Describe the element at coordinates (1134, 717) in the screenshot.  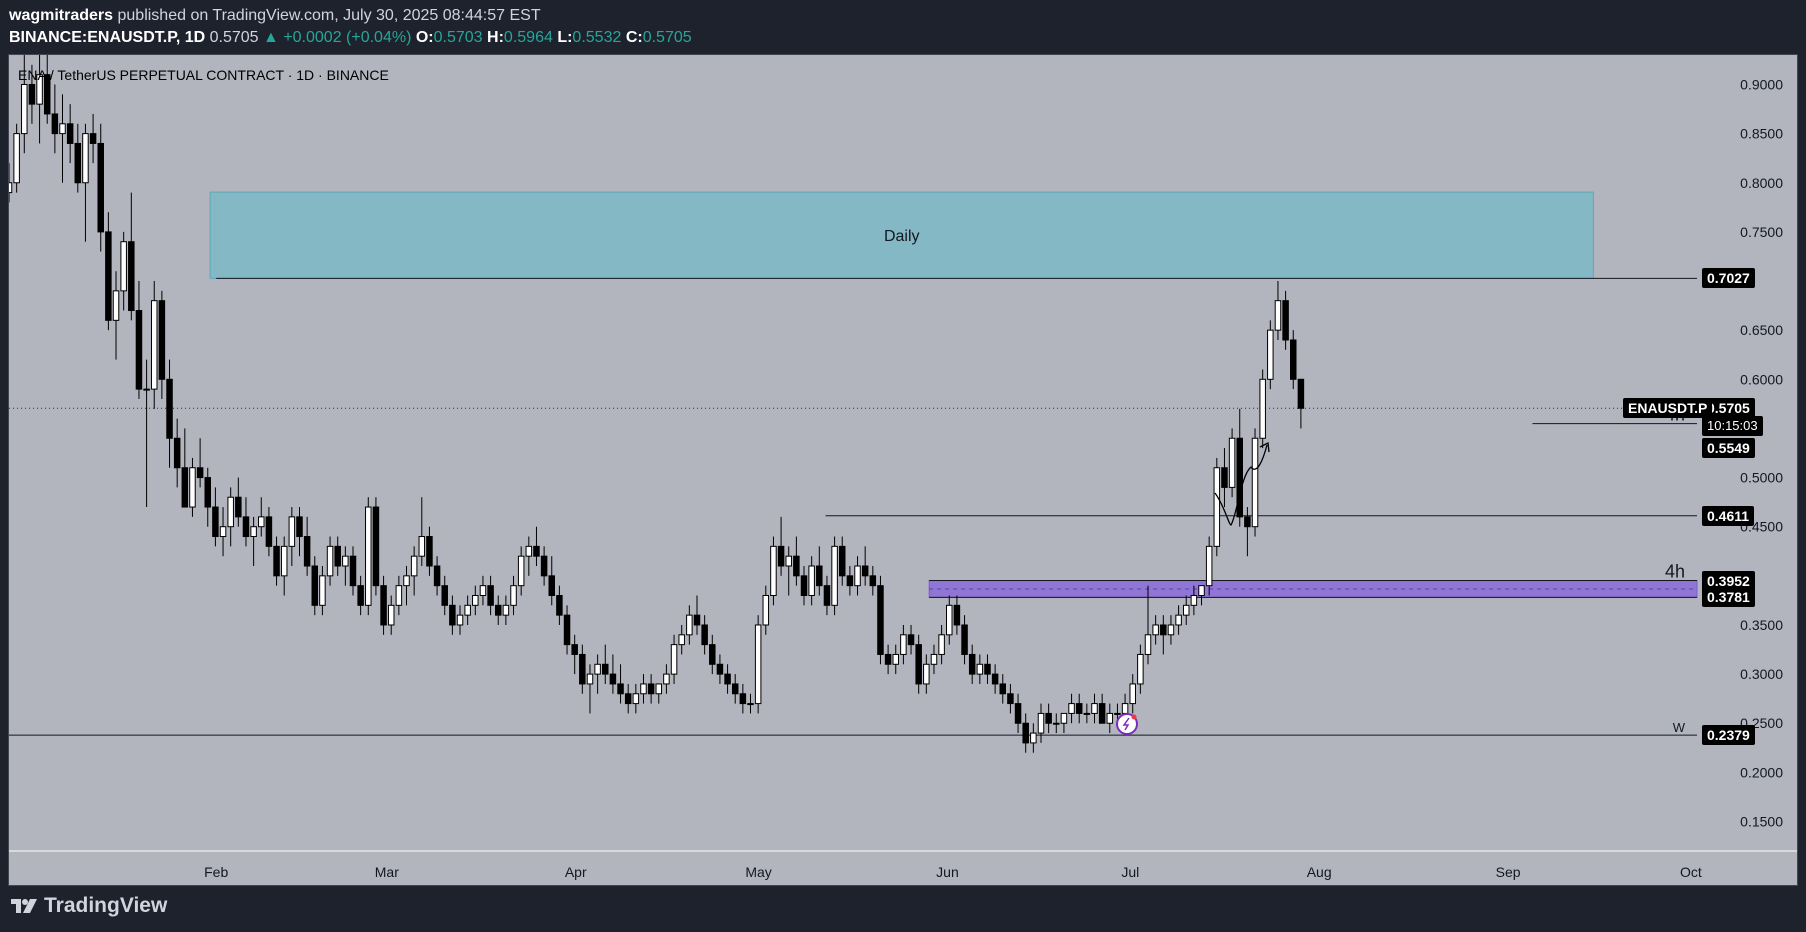
I see `alert-dot-icon` at that location.